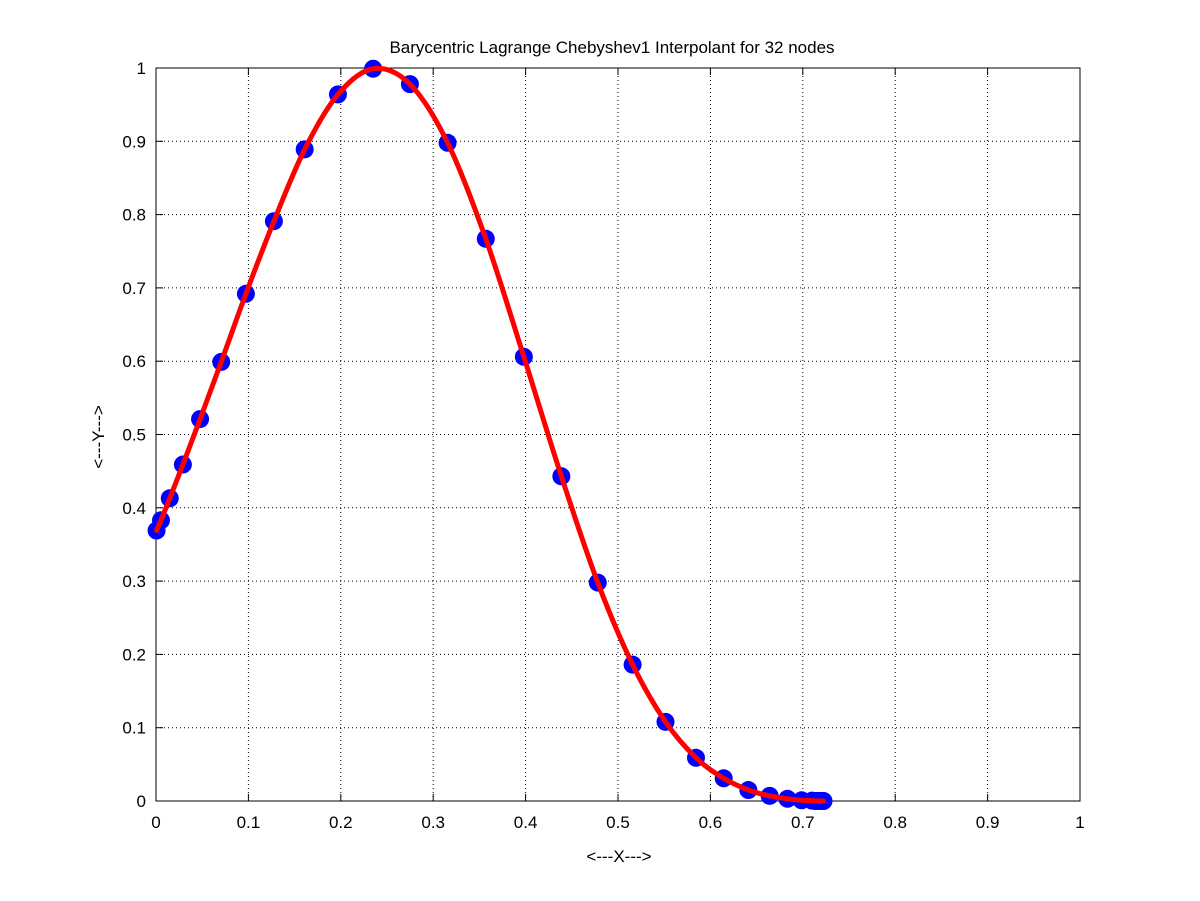 The width and height of the screenshot is (1200, 901). Describe the element at coordinates (711, 822) in the screenshot. I see `x-tick-label: 0.6` at that location.